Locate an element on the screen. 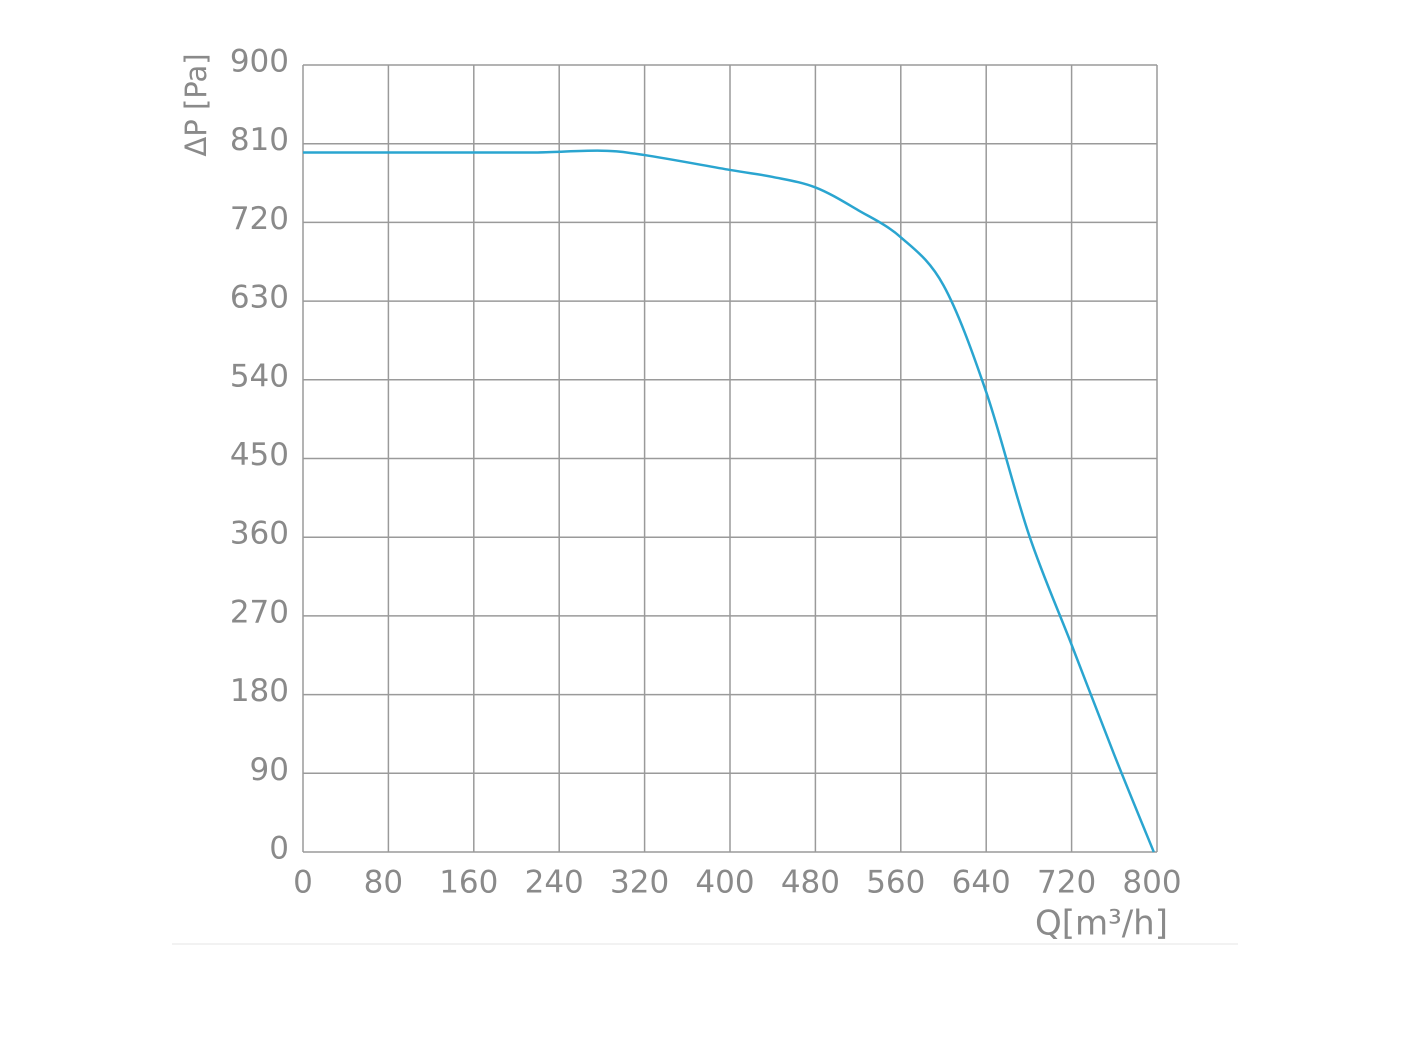  x-tick-label: 320 is located at coordinates (639, 883).